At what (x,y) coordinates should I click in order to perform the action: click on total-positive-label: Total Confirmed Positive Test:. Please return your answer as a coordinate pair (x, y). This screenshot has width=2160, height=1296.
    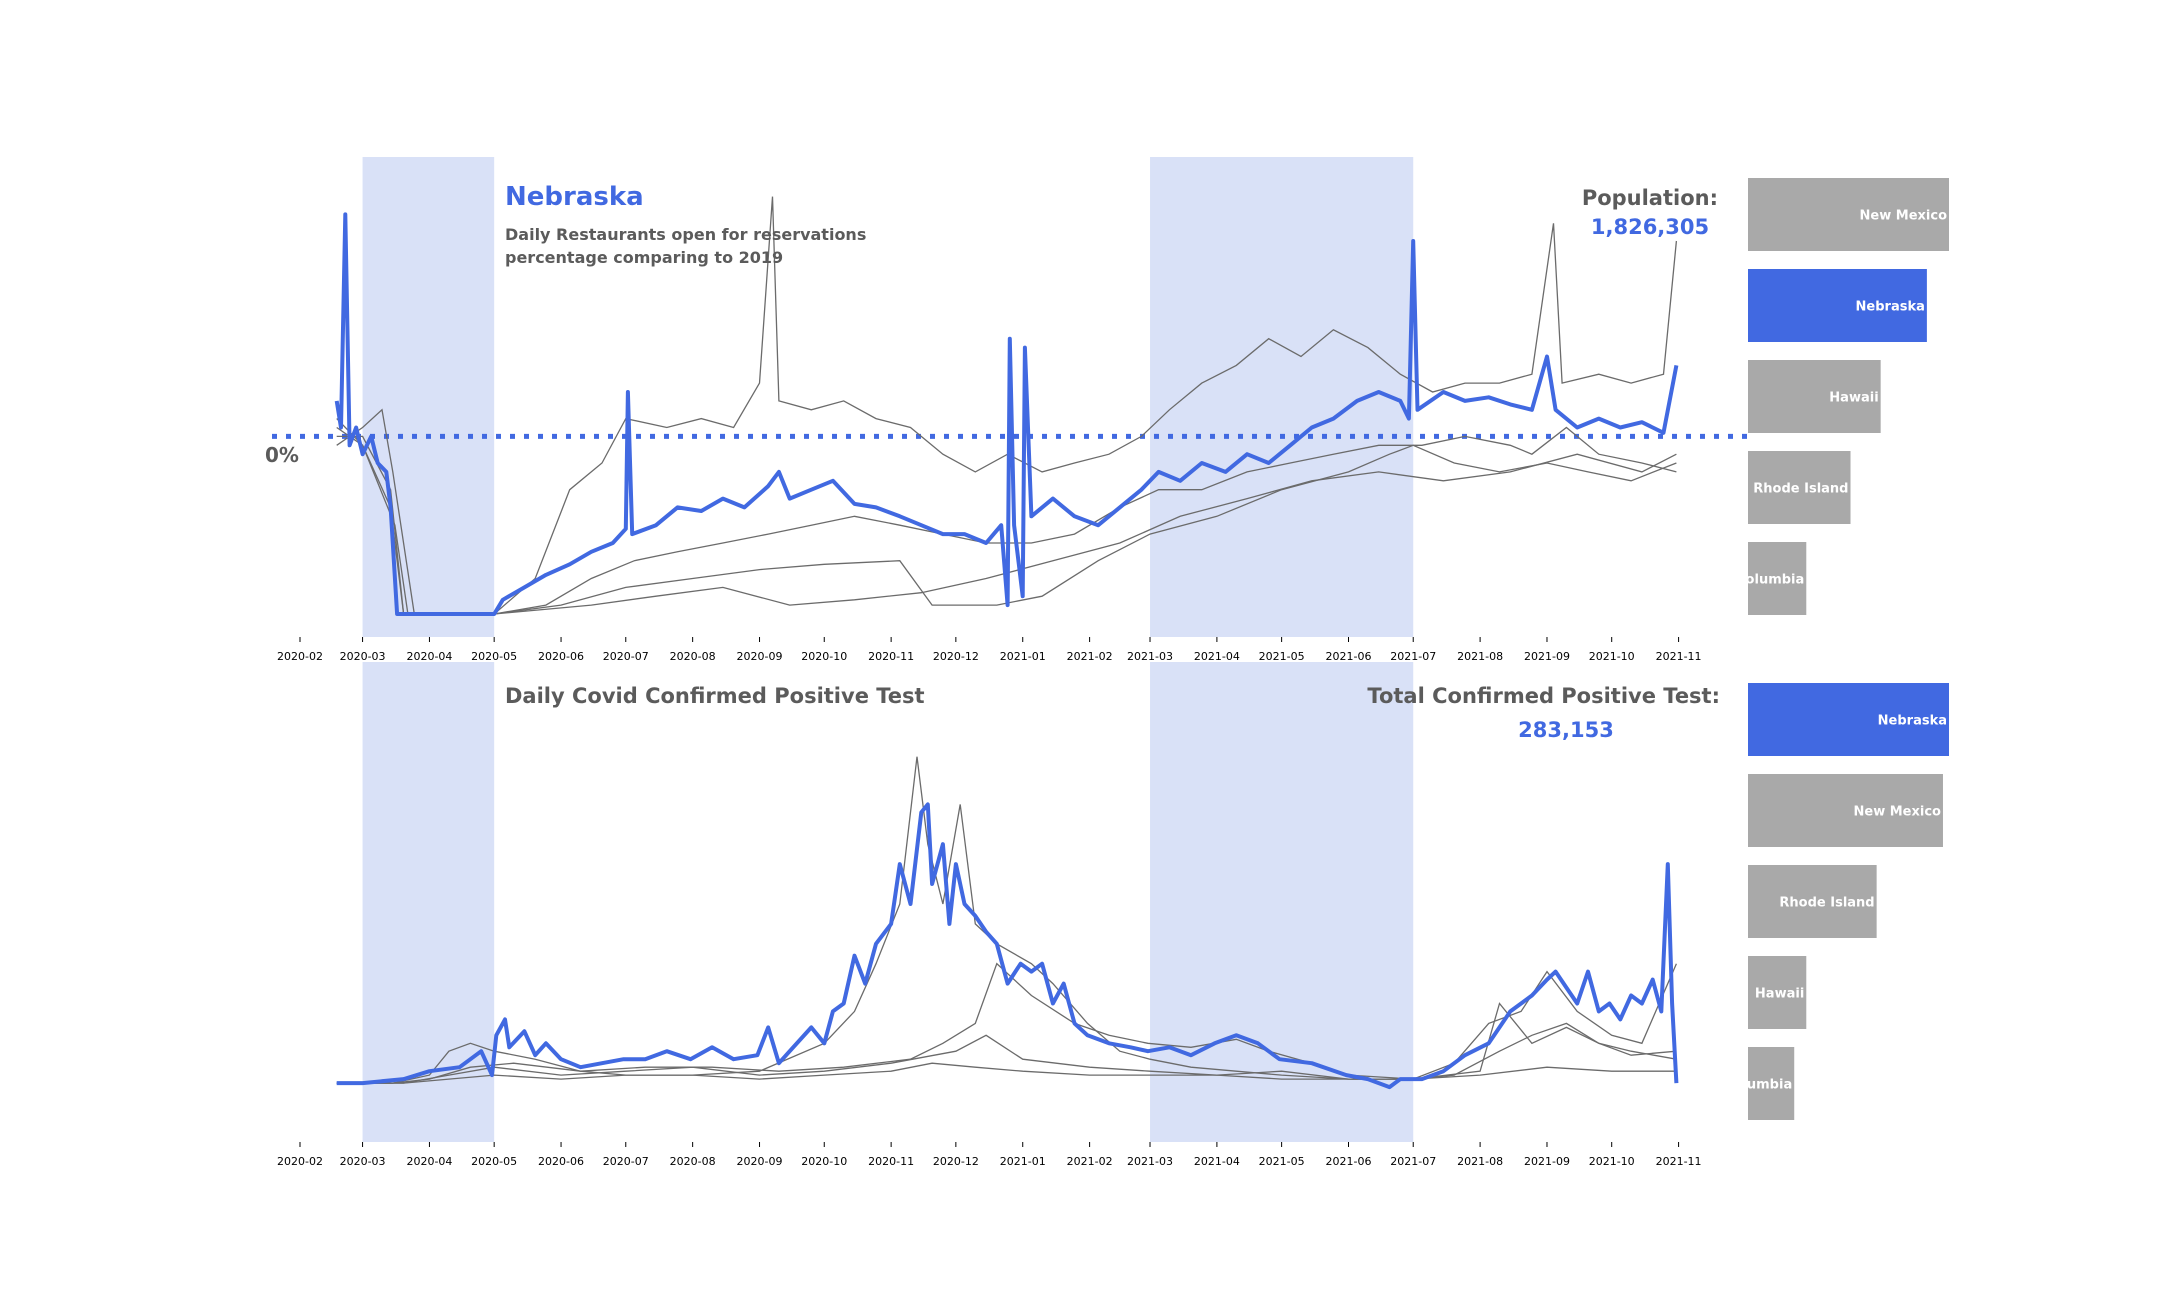
    Looking at the image, I should click on (1543, 696).